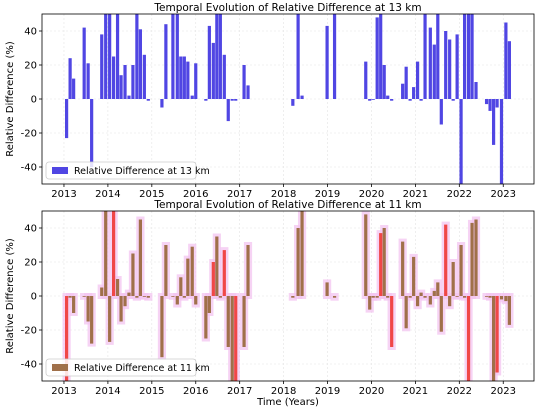 This screenshot has width=550, height=408. Describe the element at coordinates (34, 297) in the screenshot. I see `y-tick-label: 0` at that location.